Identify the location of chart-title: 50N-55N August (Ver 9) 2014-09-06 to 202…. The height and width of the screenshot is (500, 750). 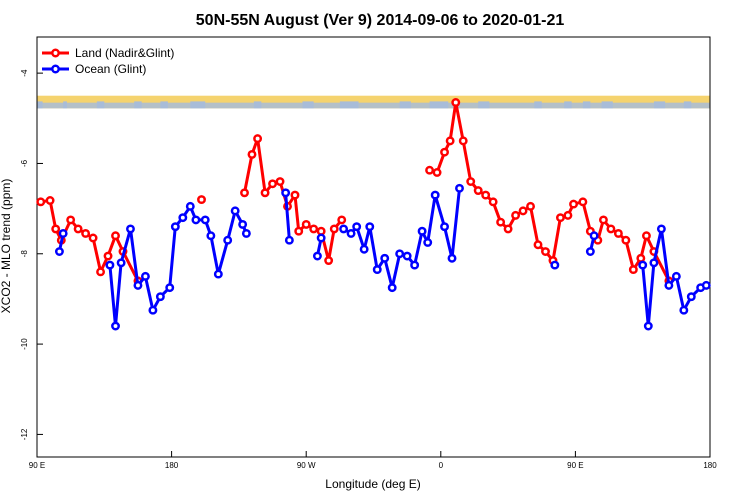
(380, 20).